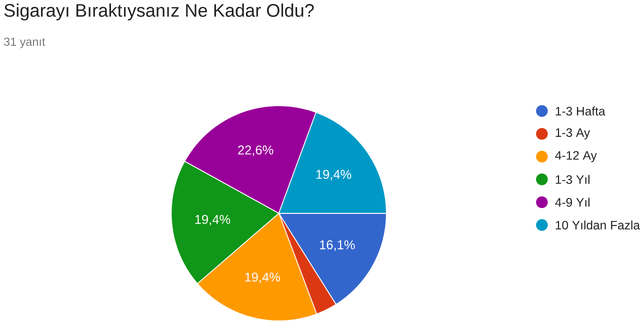 This screenshot has height=321, width=640. I want to click on legend-label: 4-12 Ay, so click(576, 156).